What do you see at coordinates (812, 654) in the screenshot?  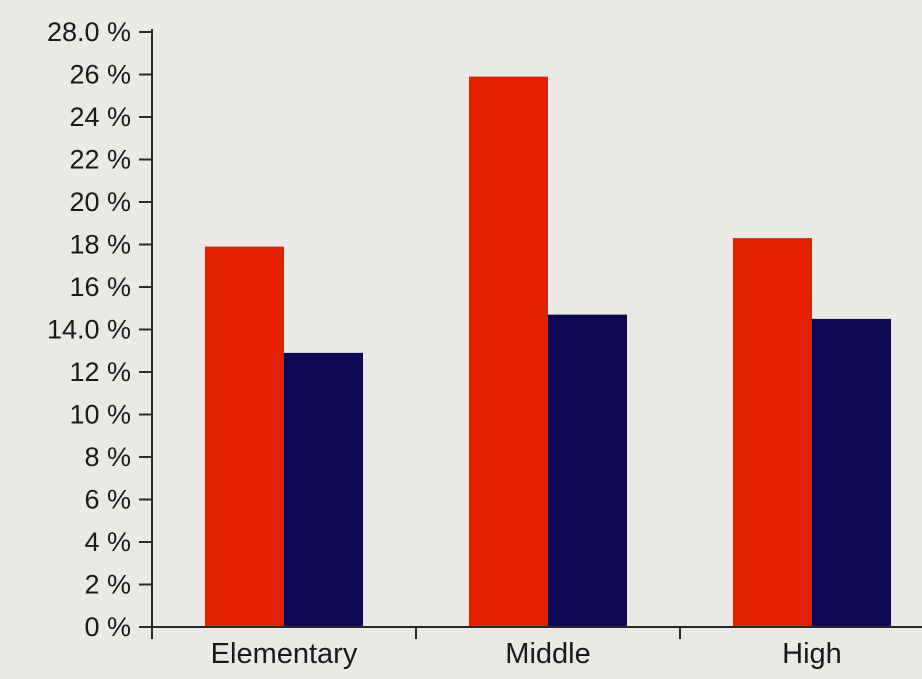 I see `x-category-label: High` at bounding box center [812, 654].